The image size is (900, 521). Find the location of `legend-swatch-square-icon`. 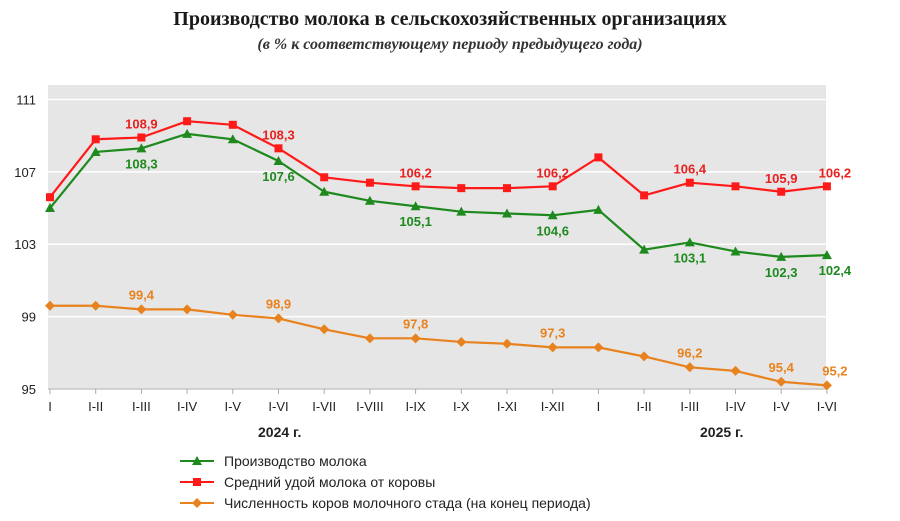

legend-swatch-square-icon is located at coordinates (197, 481).